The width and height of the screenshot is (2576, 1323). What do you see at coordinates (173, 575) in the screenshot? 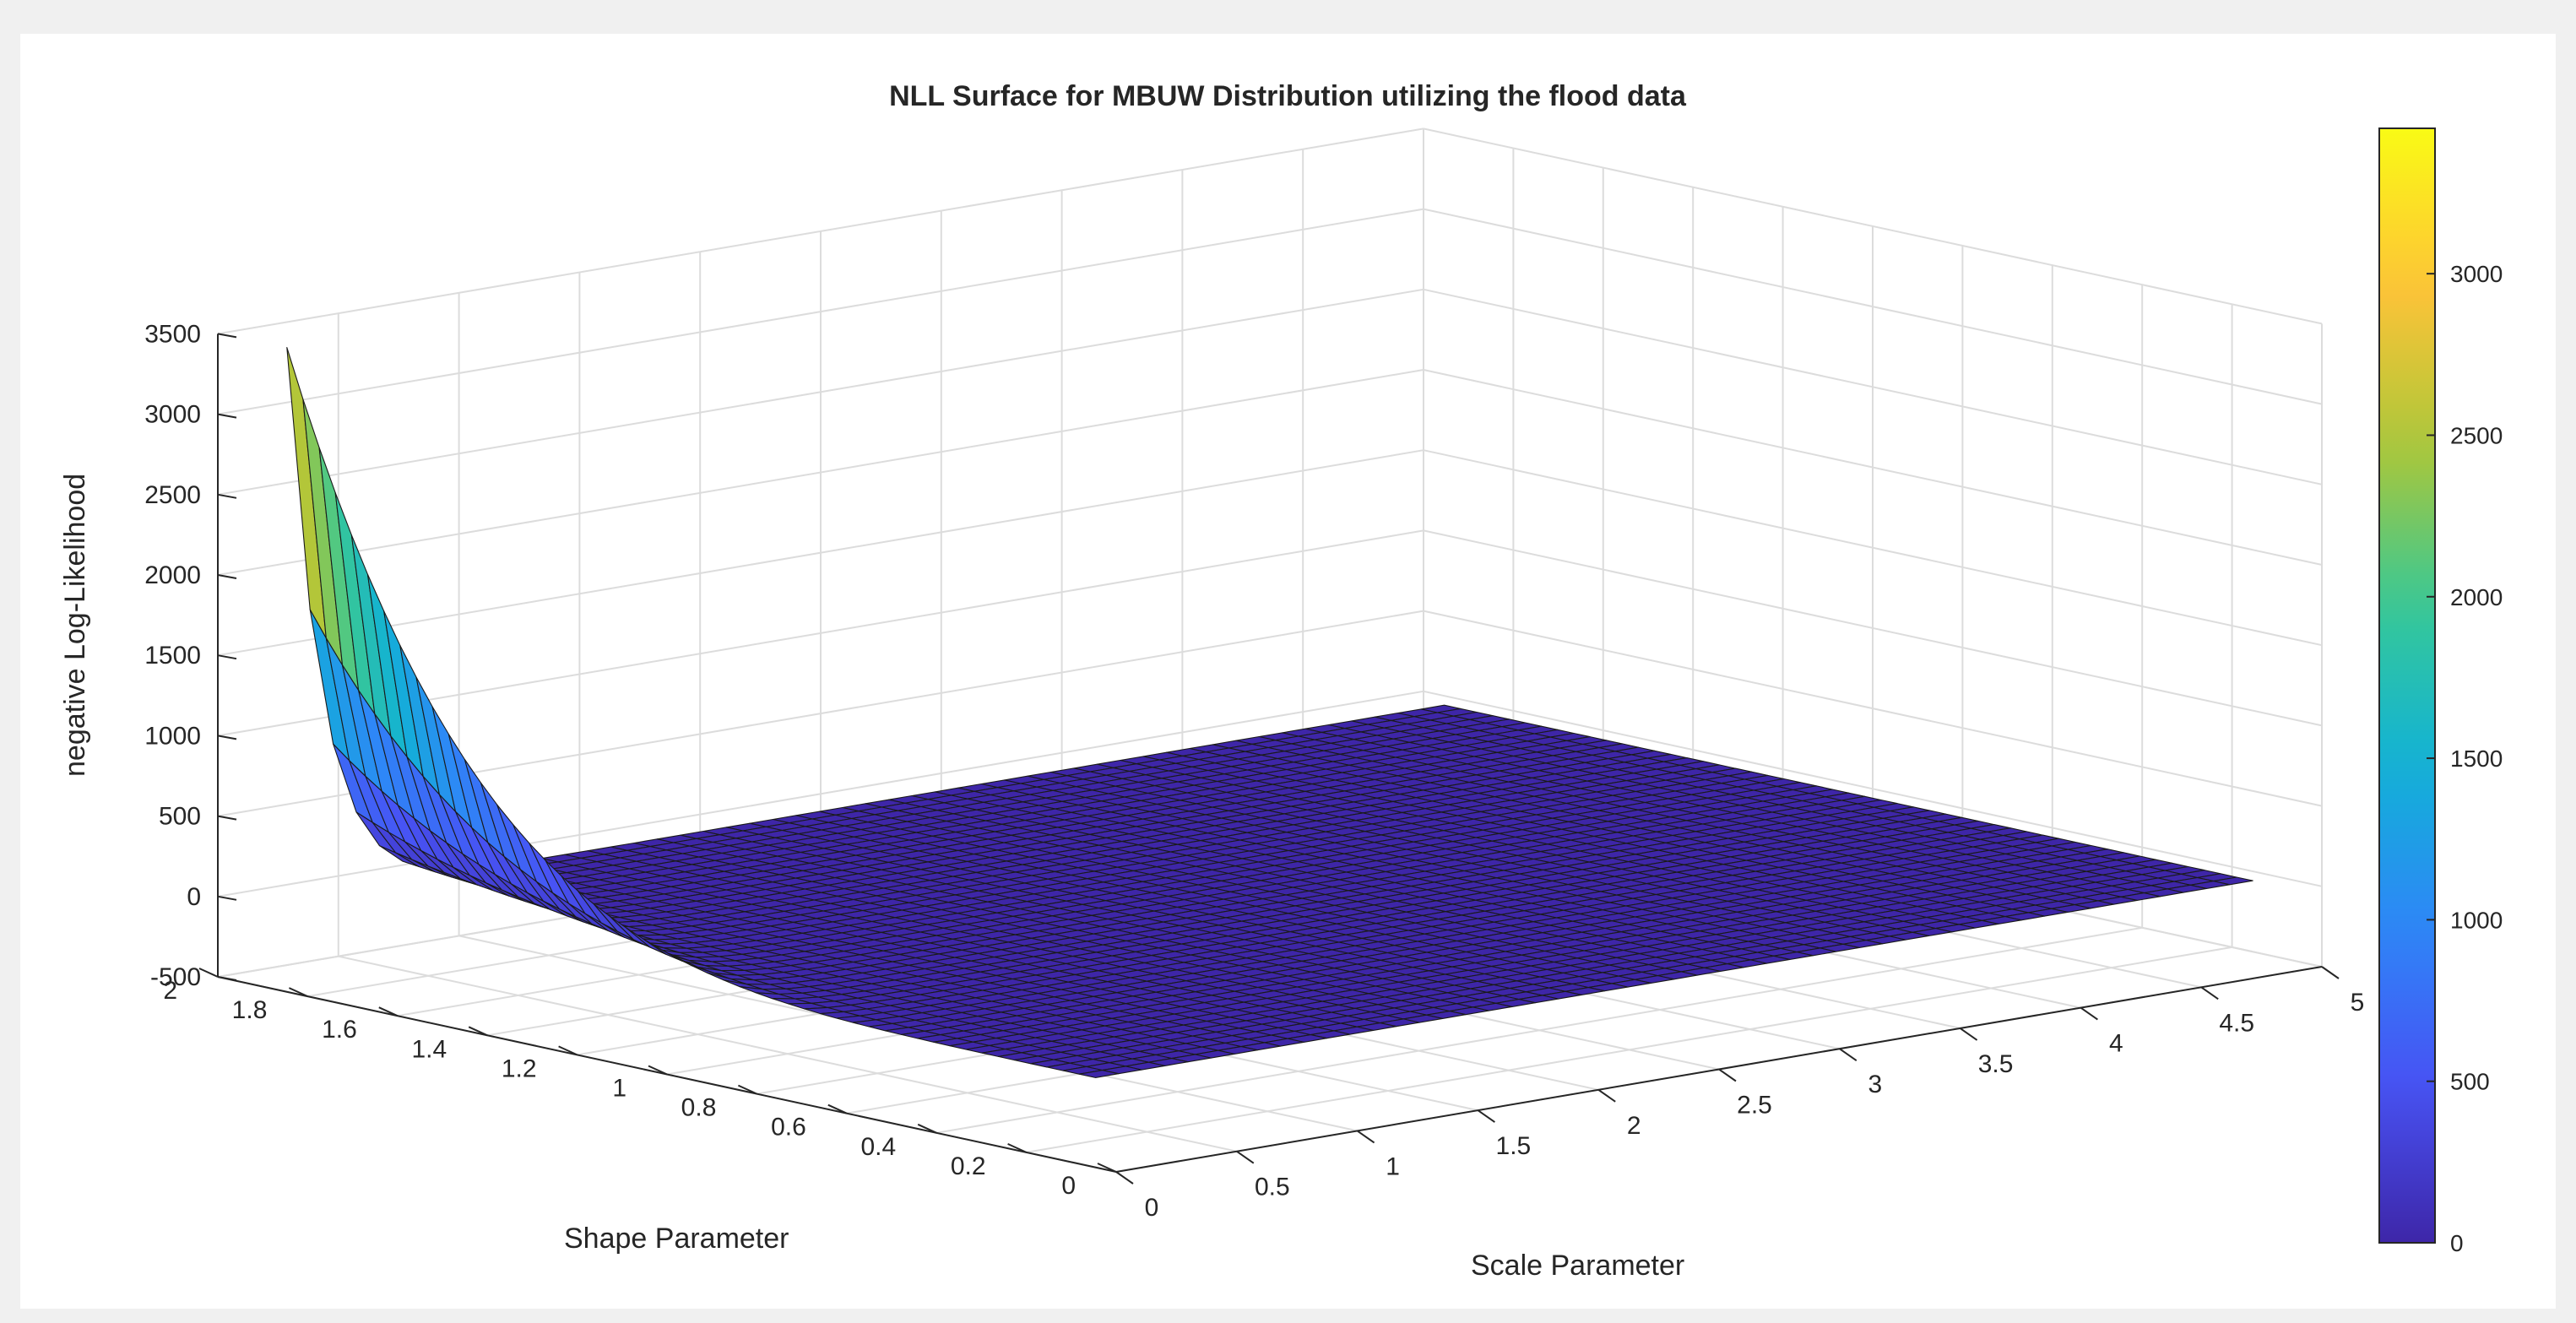
I see `z-tick-label: 2000` at bounding box center [173, 575].